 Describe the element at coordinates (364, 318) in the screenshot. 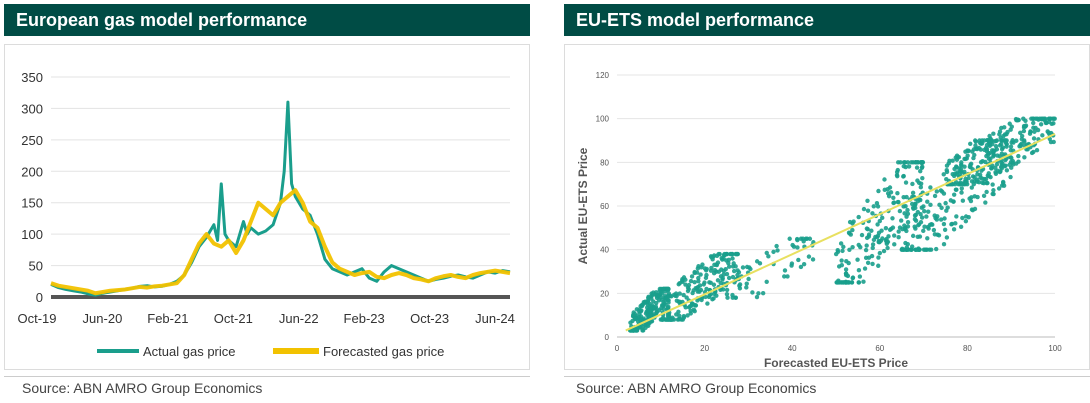

I see `x-tick-label: Feb-23` at that location.